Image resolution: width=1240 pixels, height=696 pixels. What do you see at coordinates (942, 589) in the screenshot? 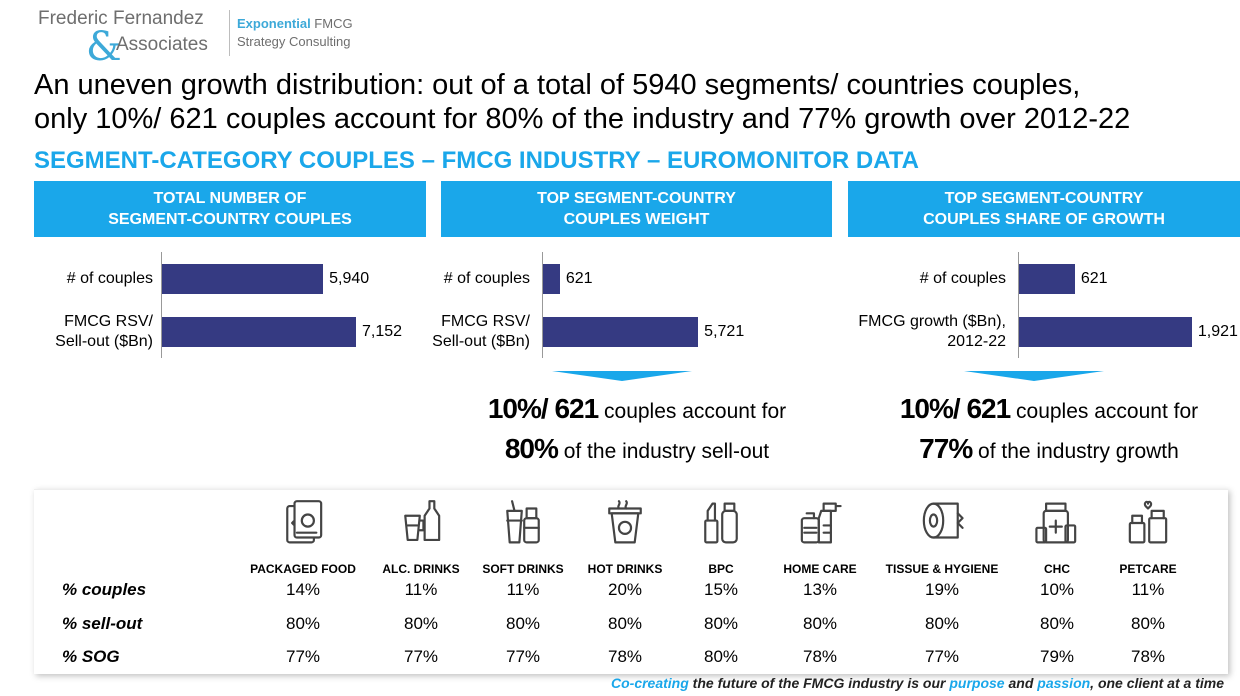
I see `table-cell: 19%` at bounding box center [942, 589].